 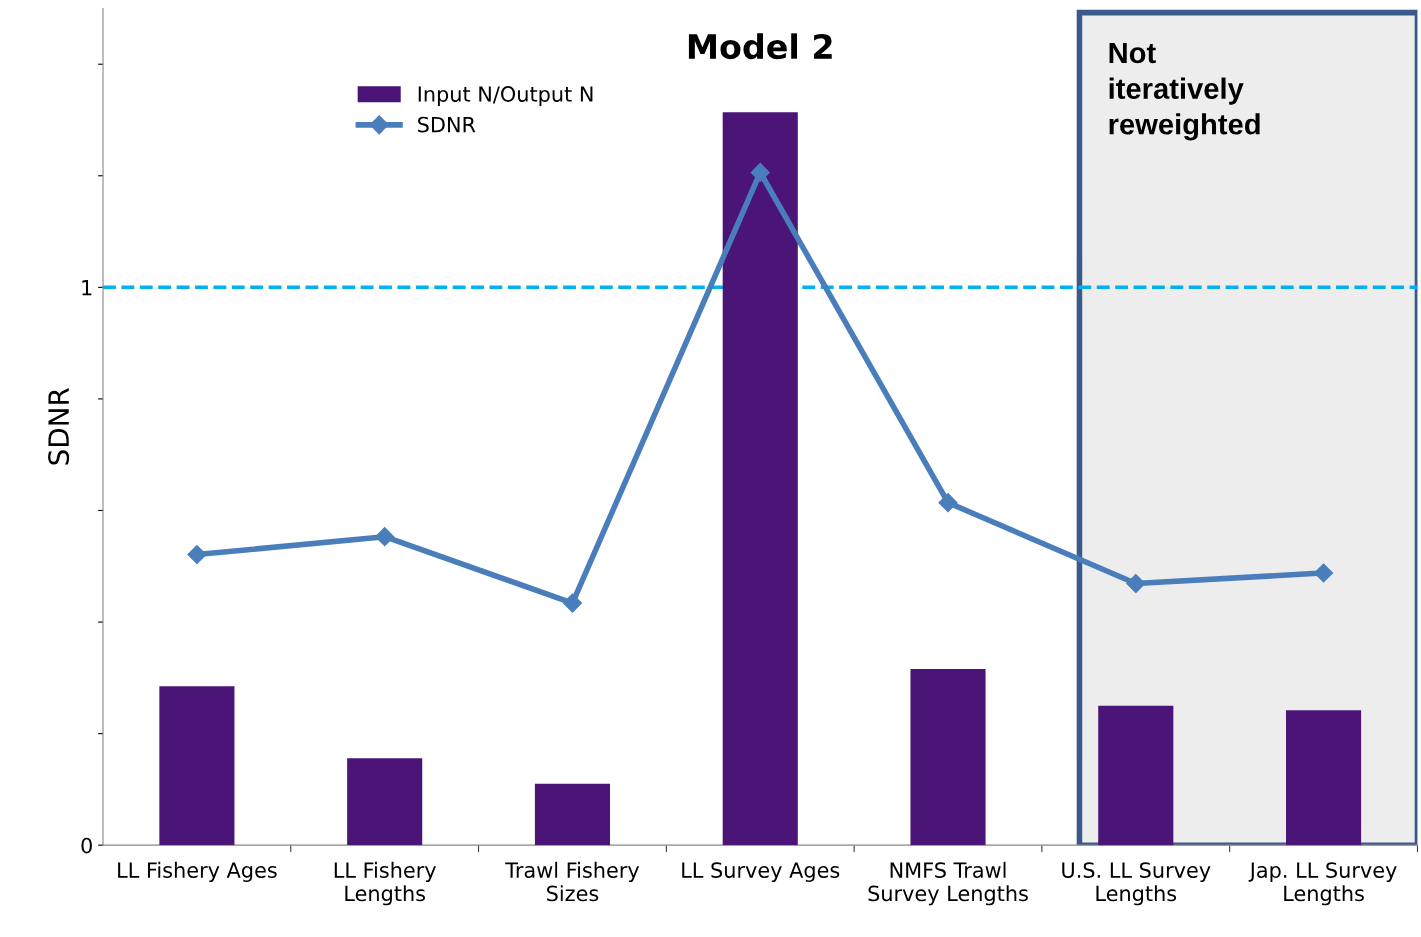 What do you see at coordinates (948, 883) in the screenshot?
I see `x-tick-label: NMFS Trawl Survey Lengths` at bounding box center [948, 883].